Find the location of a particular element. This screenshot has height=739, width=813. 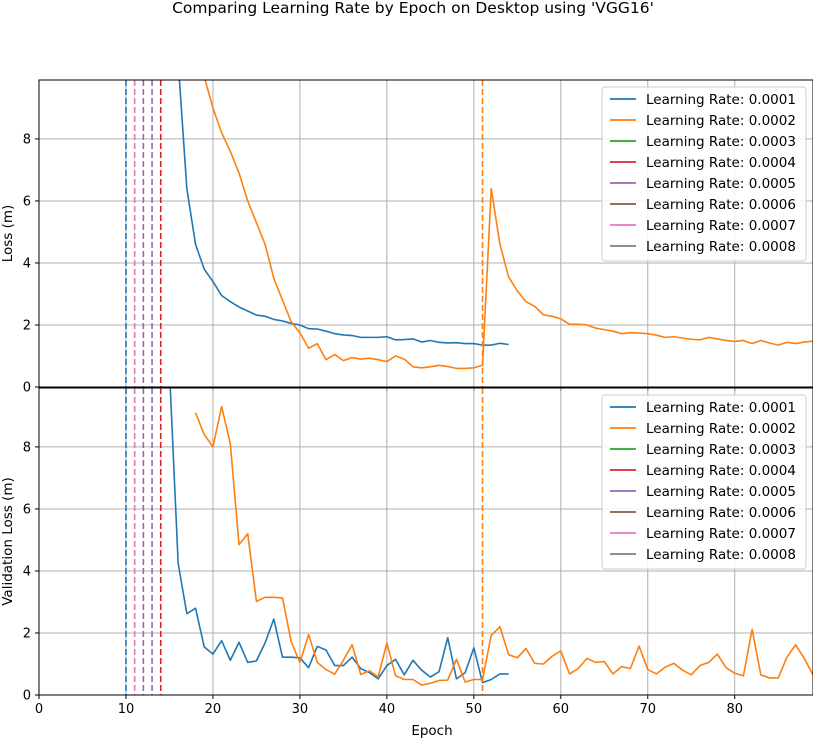

x-tick-label: 50 is located at coordinates (474, 709).